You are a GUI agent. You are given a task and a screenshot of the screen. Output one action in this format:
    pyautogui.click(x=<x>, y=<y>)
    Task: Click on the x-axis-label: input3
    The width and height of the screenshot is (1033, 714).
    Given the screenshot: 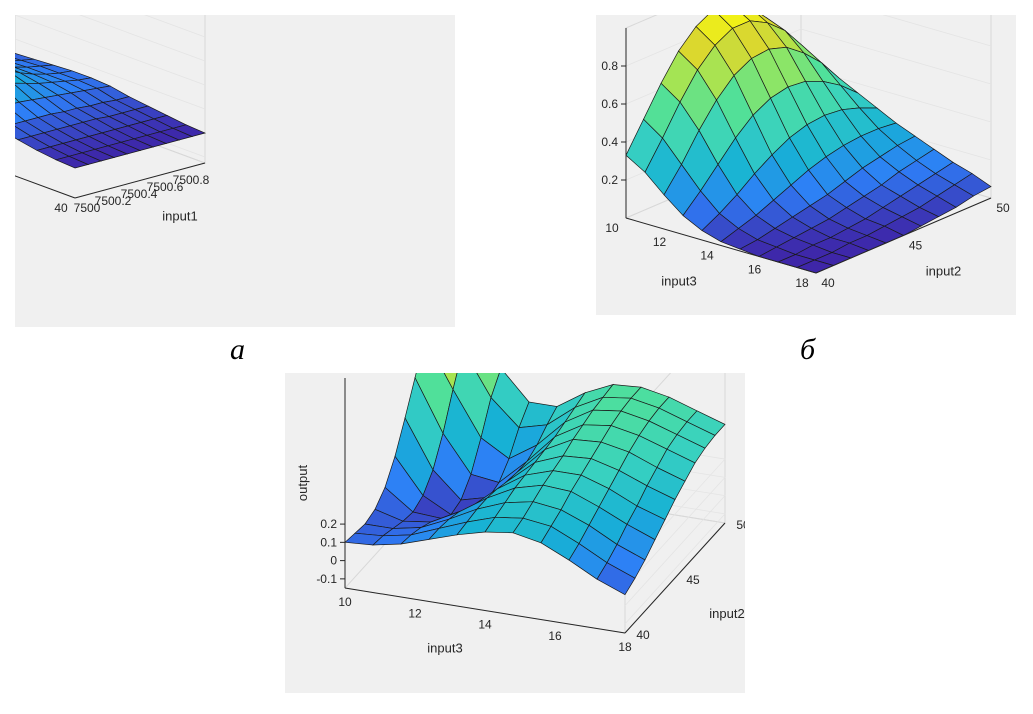 What is the action you would take?
    pyautogui.click(x=444, y=648)
    